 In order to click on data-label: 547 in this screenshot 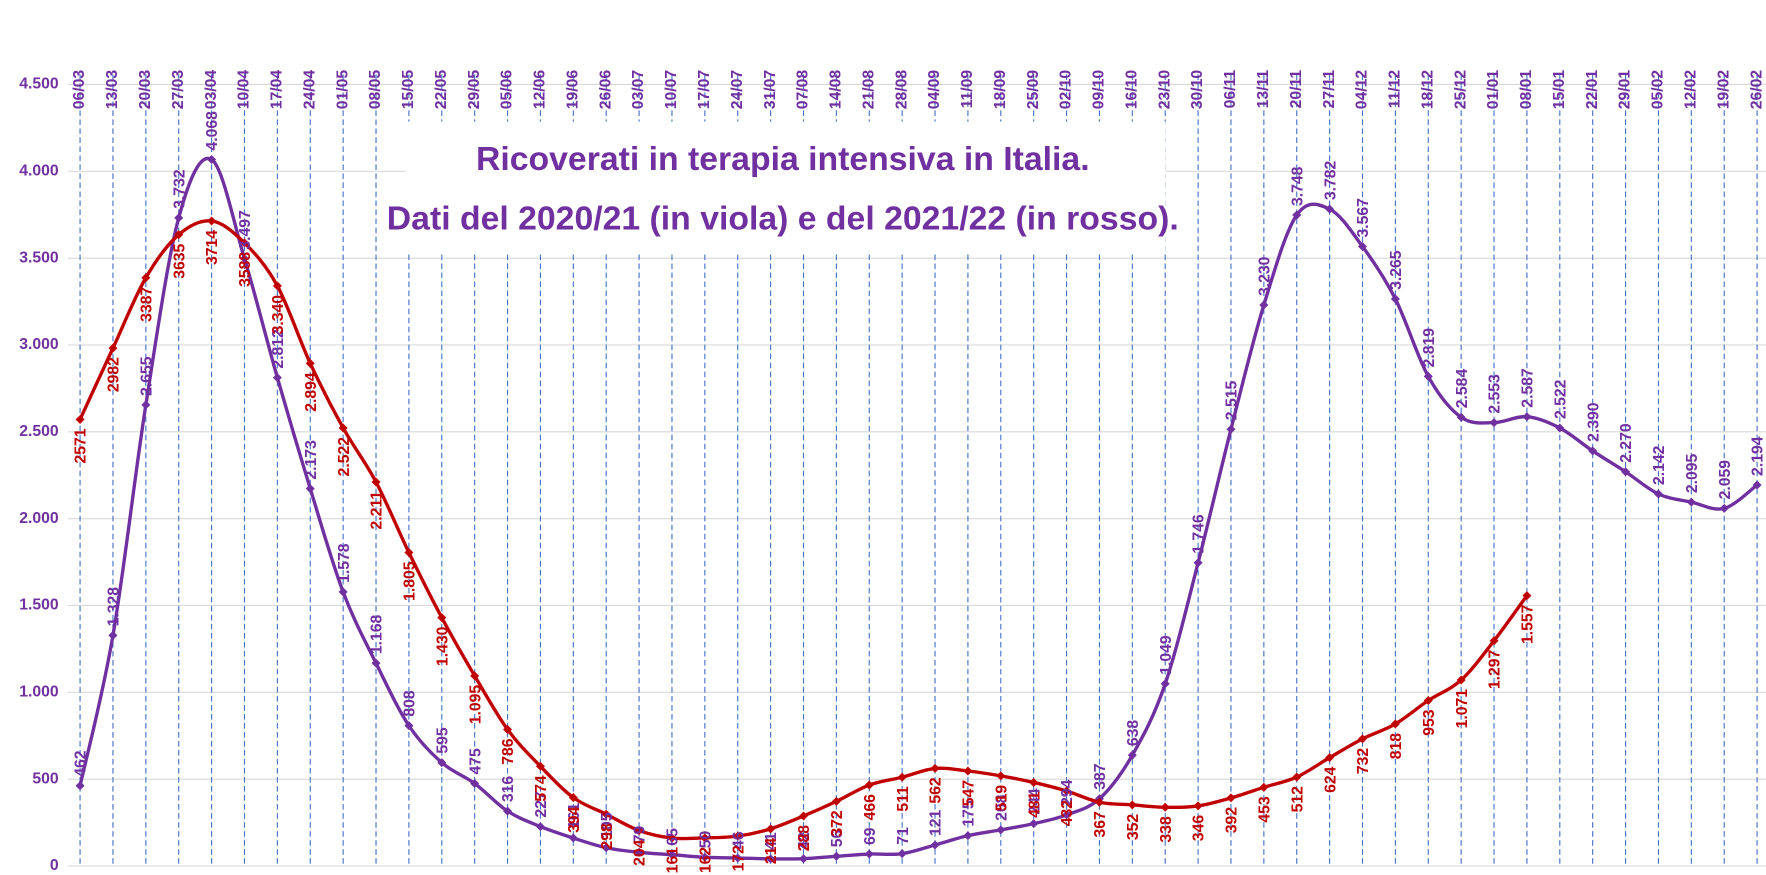, I will do `click(969, 793)`.